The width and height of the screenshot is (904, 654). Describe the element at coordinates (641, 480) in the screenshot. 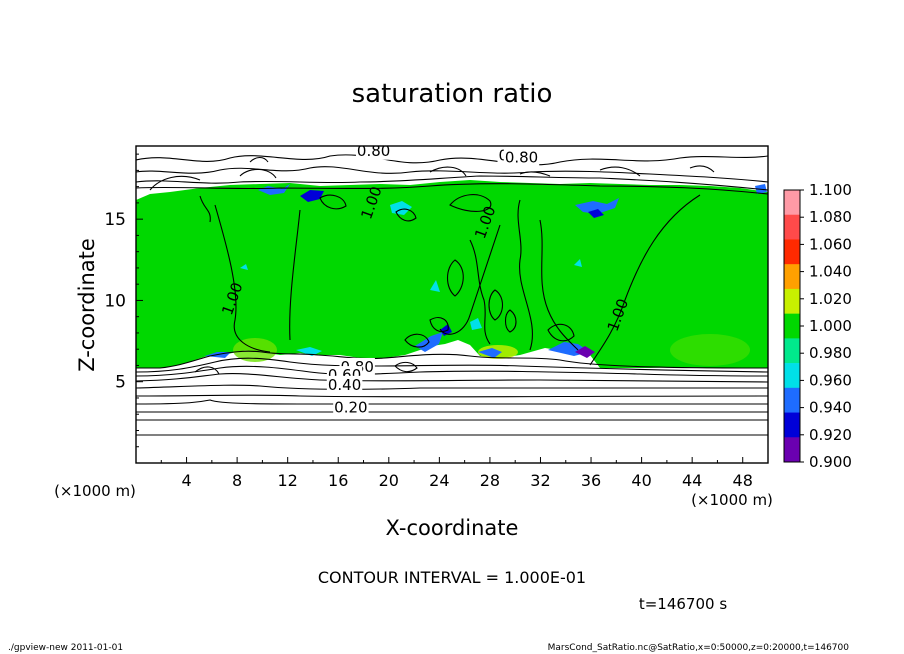

I see `x-tick-label: 40` at that location.